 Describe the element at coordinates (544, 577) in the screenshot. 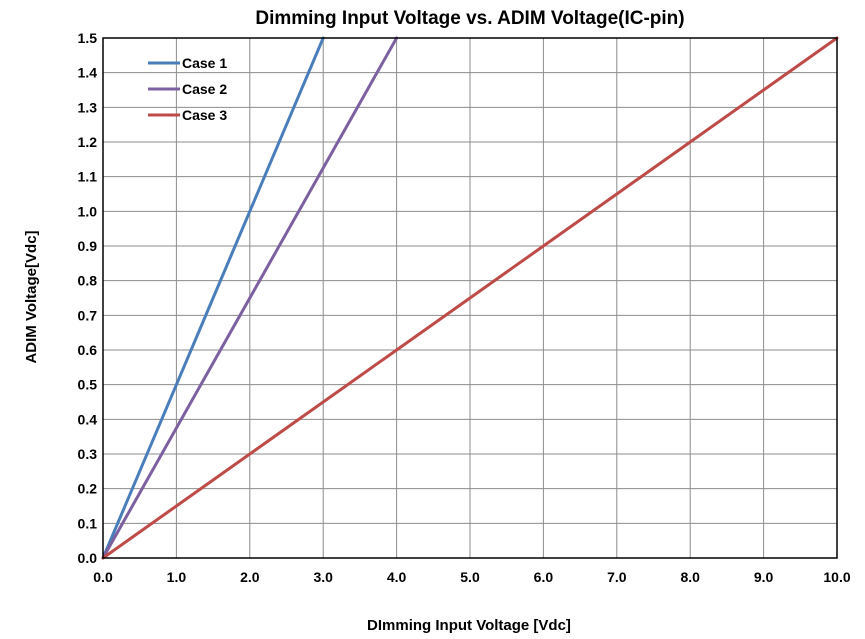

I see `x-tick-label: 6.0` at that location.